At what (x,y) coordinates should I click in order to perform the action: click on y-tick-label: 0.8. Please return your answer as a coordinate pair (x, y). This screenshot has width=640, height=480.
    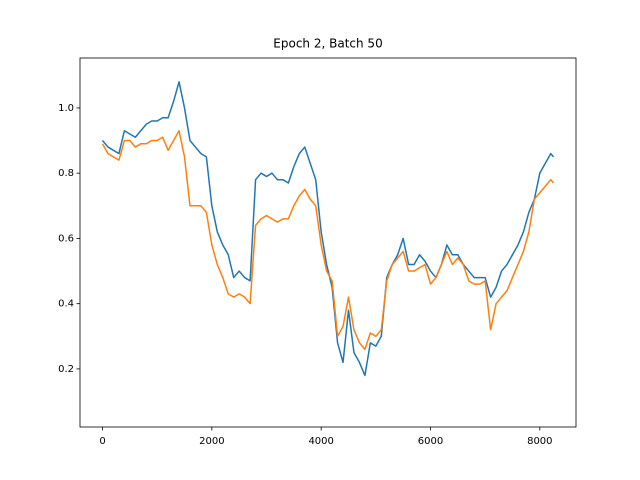
    Looking at the image, I should click on (66, 173).